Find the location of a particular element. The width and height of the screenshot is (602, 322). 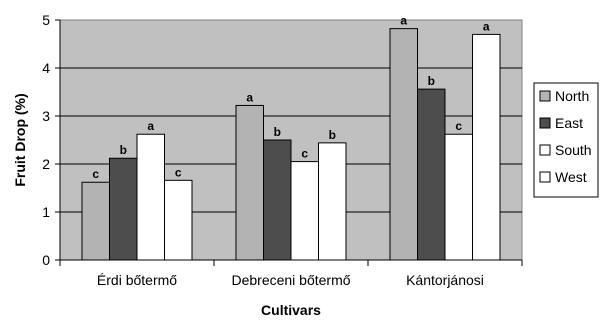

y-tick-label: 3 is located at coordinates (46, 116).